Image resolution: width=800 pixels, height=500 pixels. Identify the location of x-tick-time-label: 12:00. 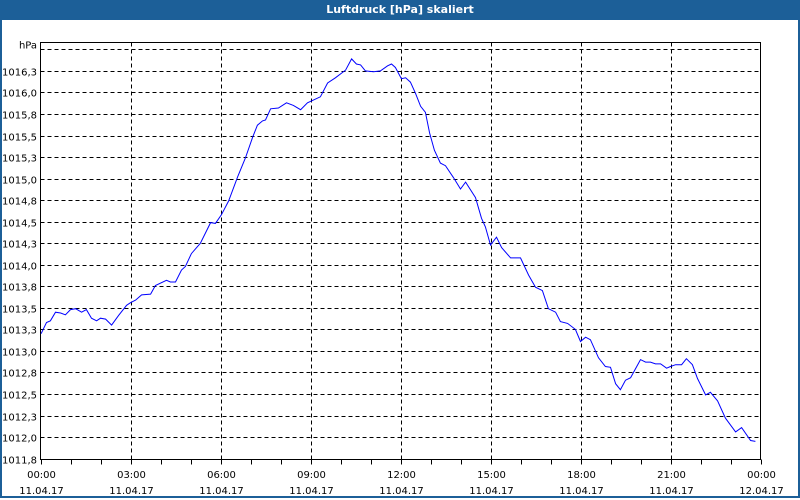
(401, 475).